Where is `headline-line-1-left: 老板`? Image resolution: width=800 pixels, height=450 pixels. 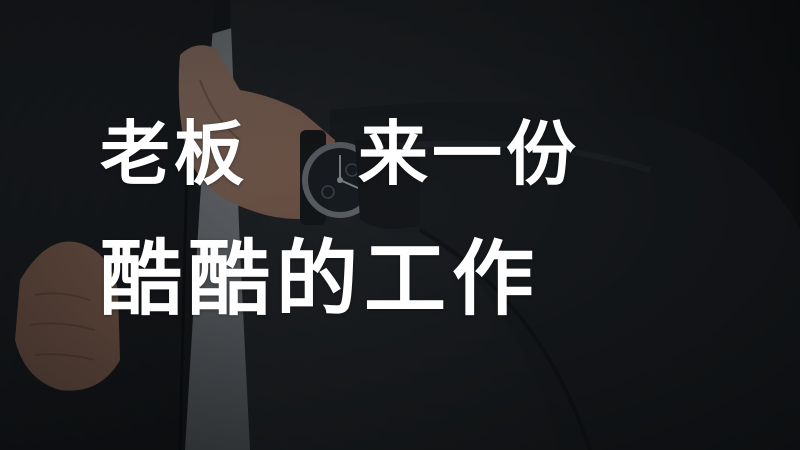 headline-line-1-left: 老板 is located at coordinates (174, 154).